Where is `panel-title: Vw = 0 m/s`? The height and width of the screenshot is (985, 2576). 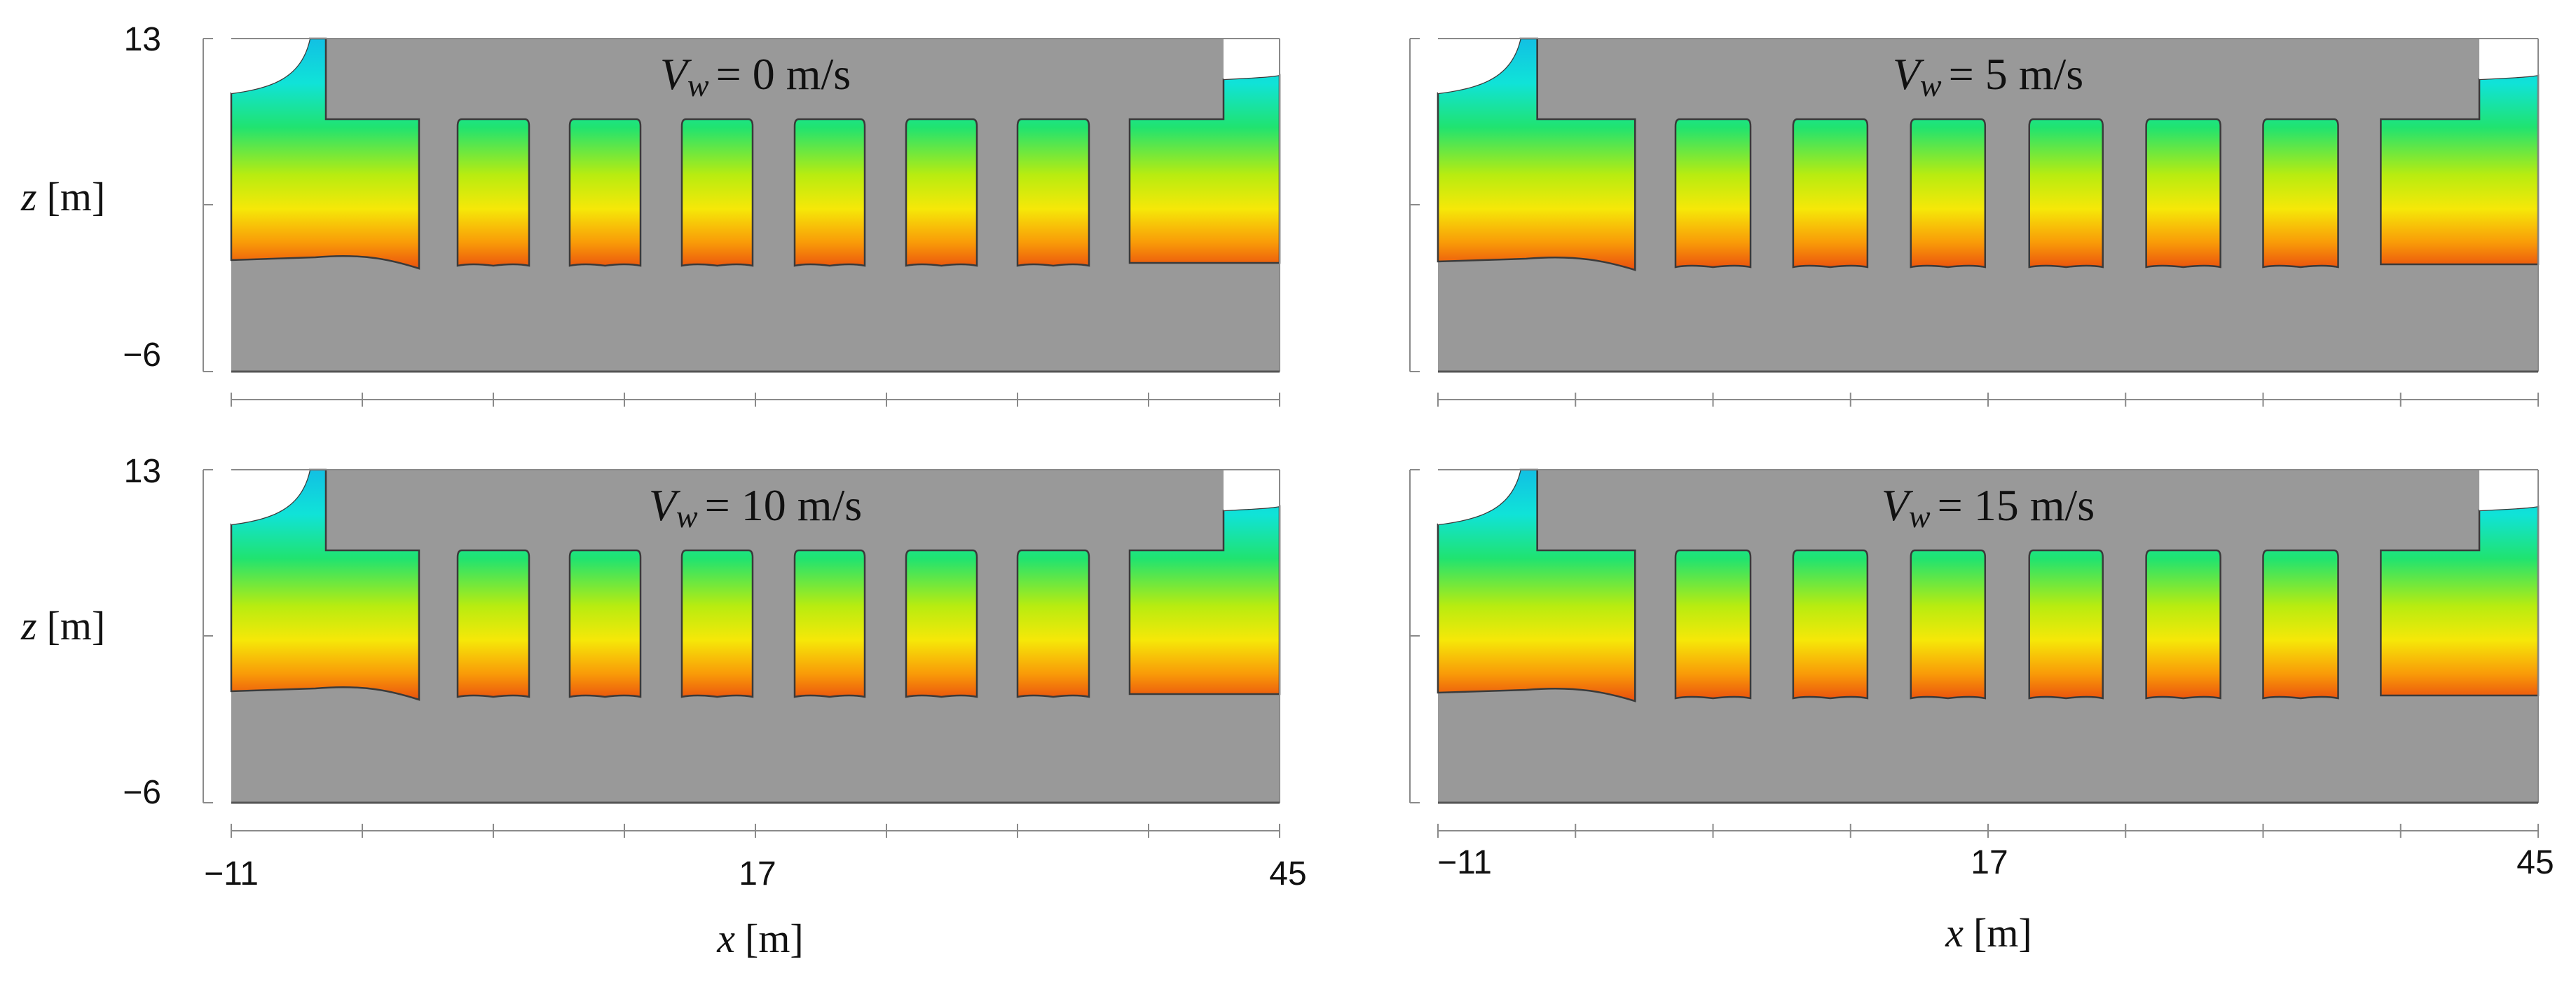 panel-title: Vw = 0 m/s is located at coordinates (756, 76).